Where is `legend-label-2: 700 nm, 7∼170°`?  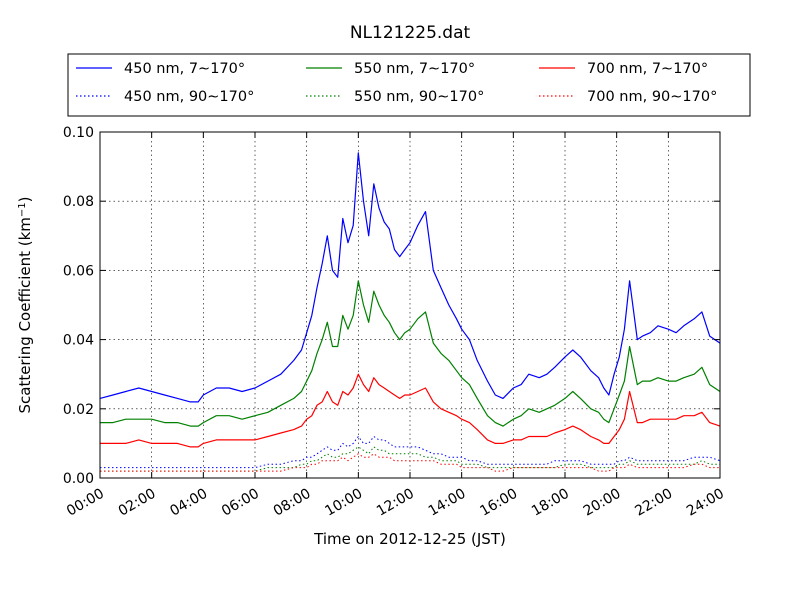
legend-label-2: 700 nm, 7∼170° is located at coordinates (647, 69).